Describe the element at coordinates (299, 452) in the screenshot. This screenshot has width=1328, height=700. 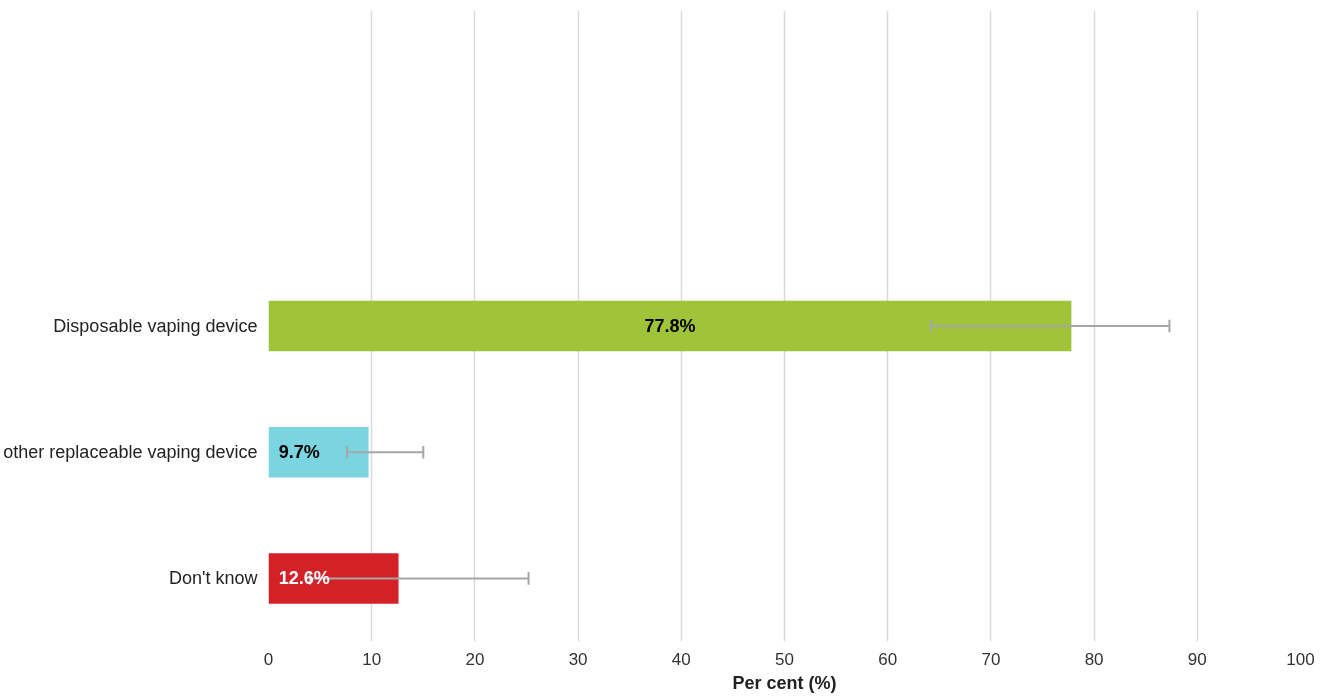
I see `data-label: 9.7%` at that location.